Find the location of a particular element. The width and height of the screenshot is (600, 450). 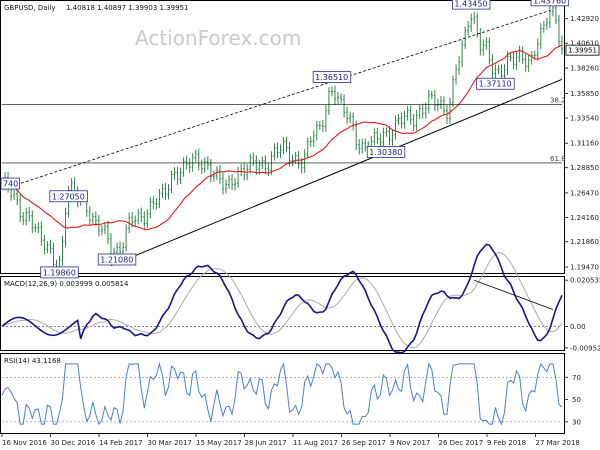

rsi-line is located at coordinates (282, 393).